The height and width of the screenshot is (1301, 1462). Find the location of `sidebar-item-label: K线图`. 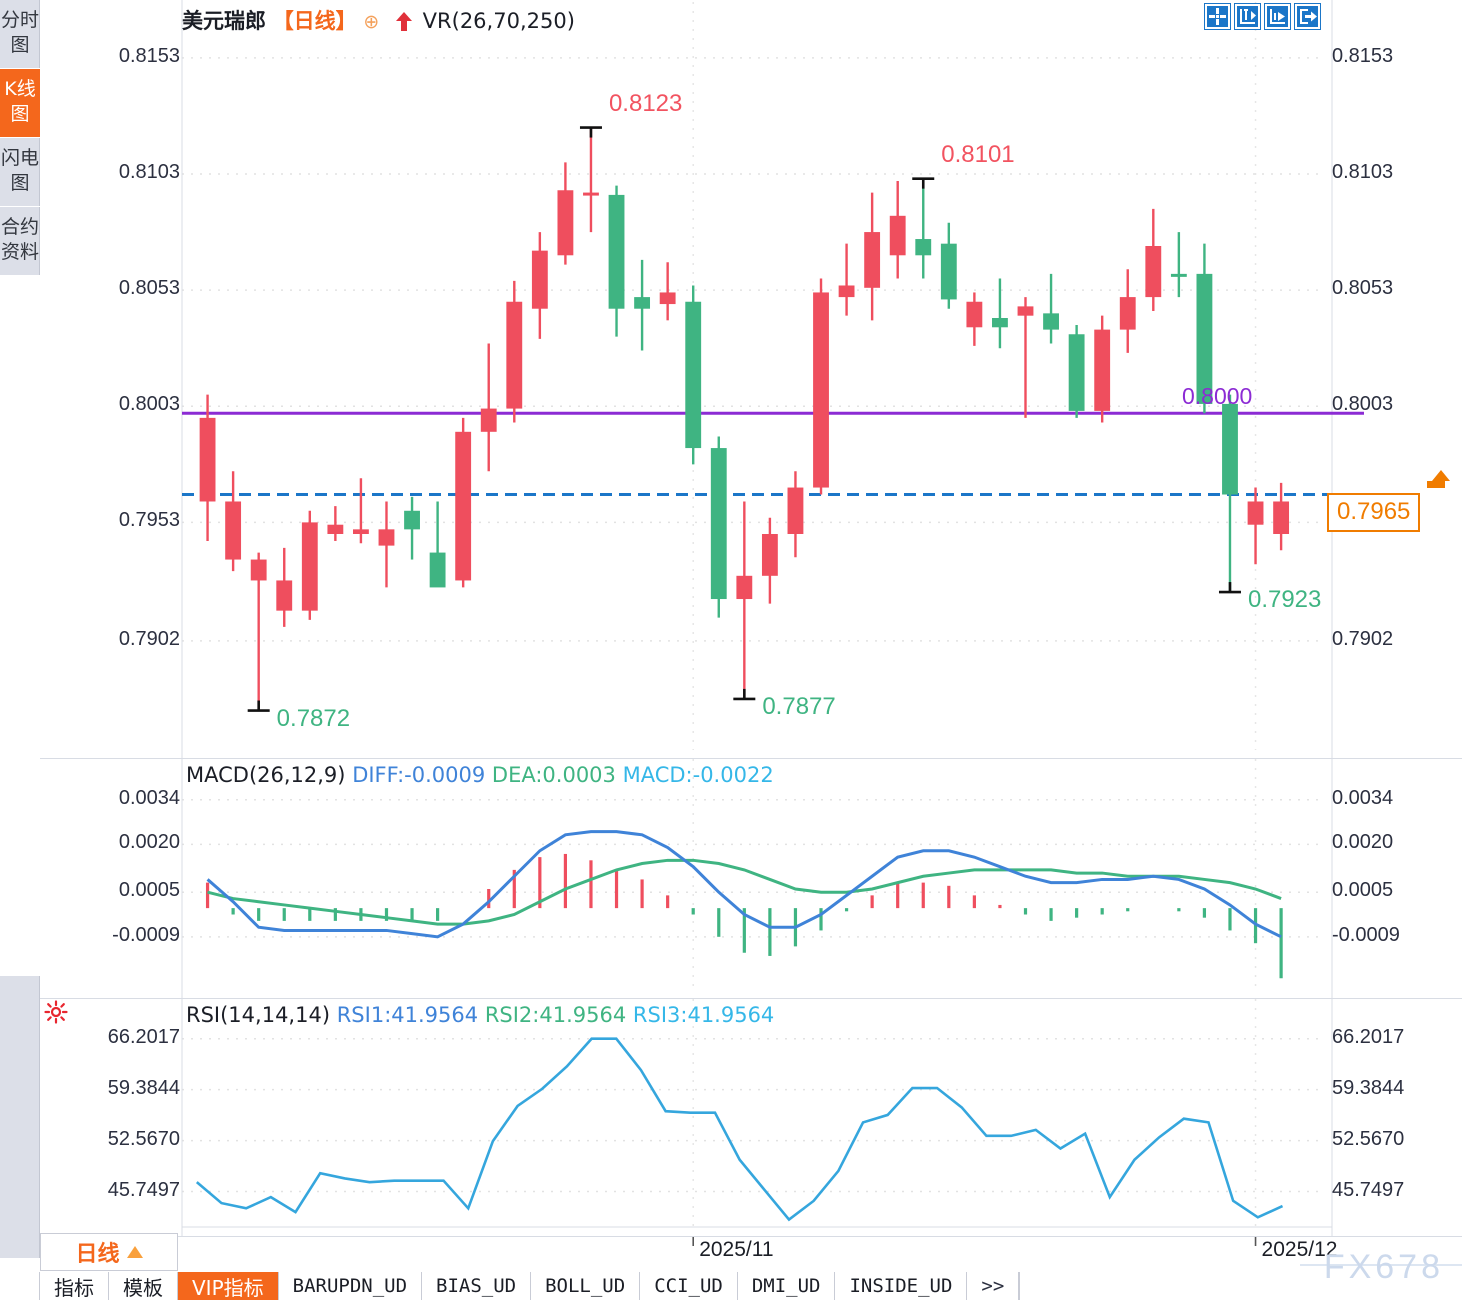

sidebar-item-label: K线图 is located at coordinates (20, 101).